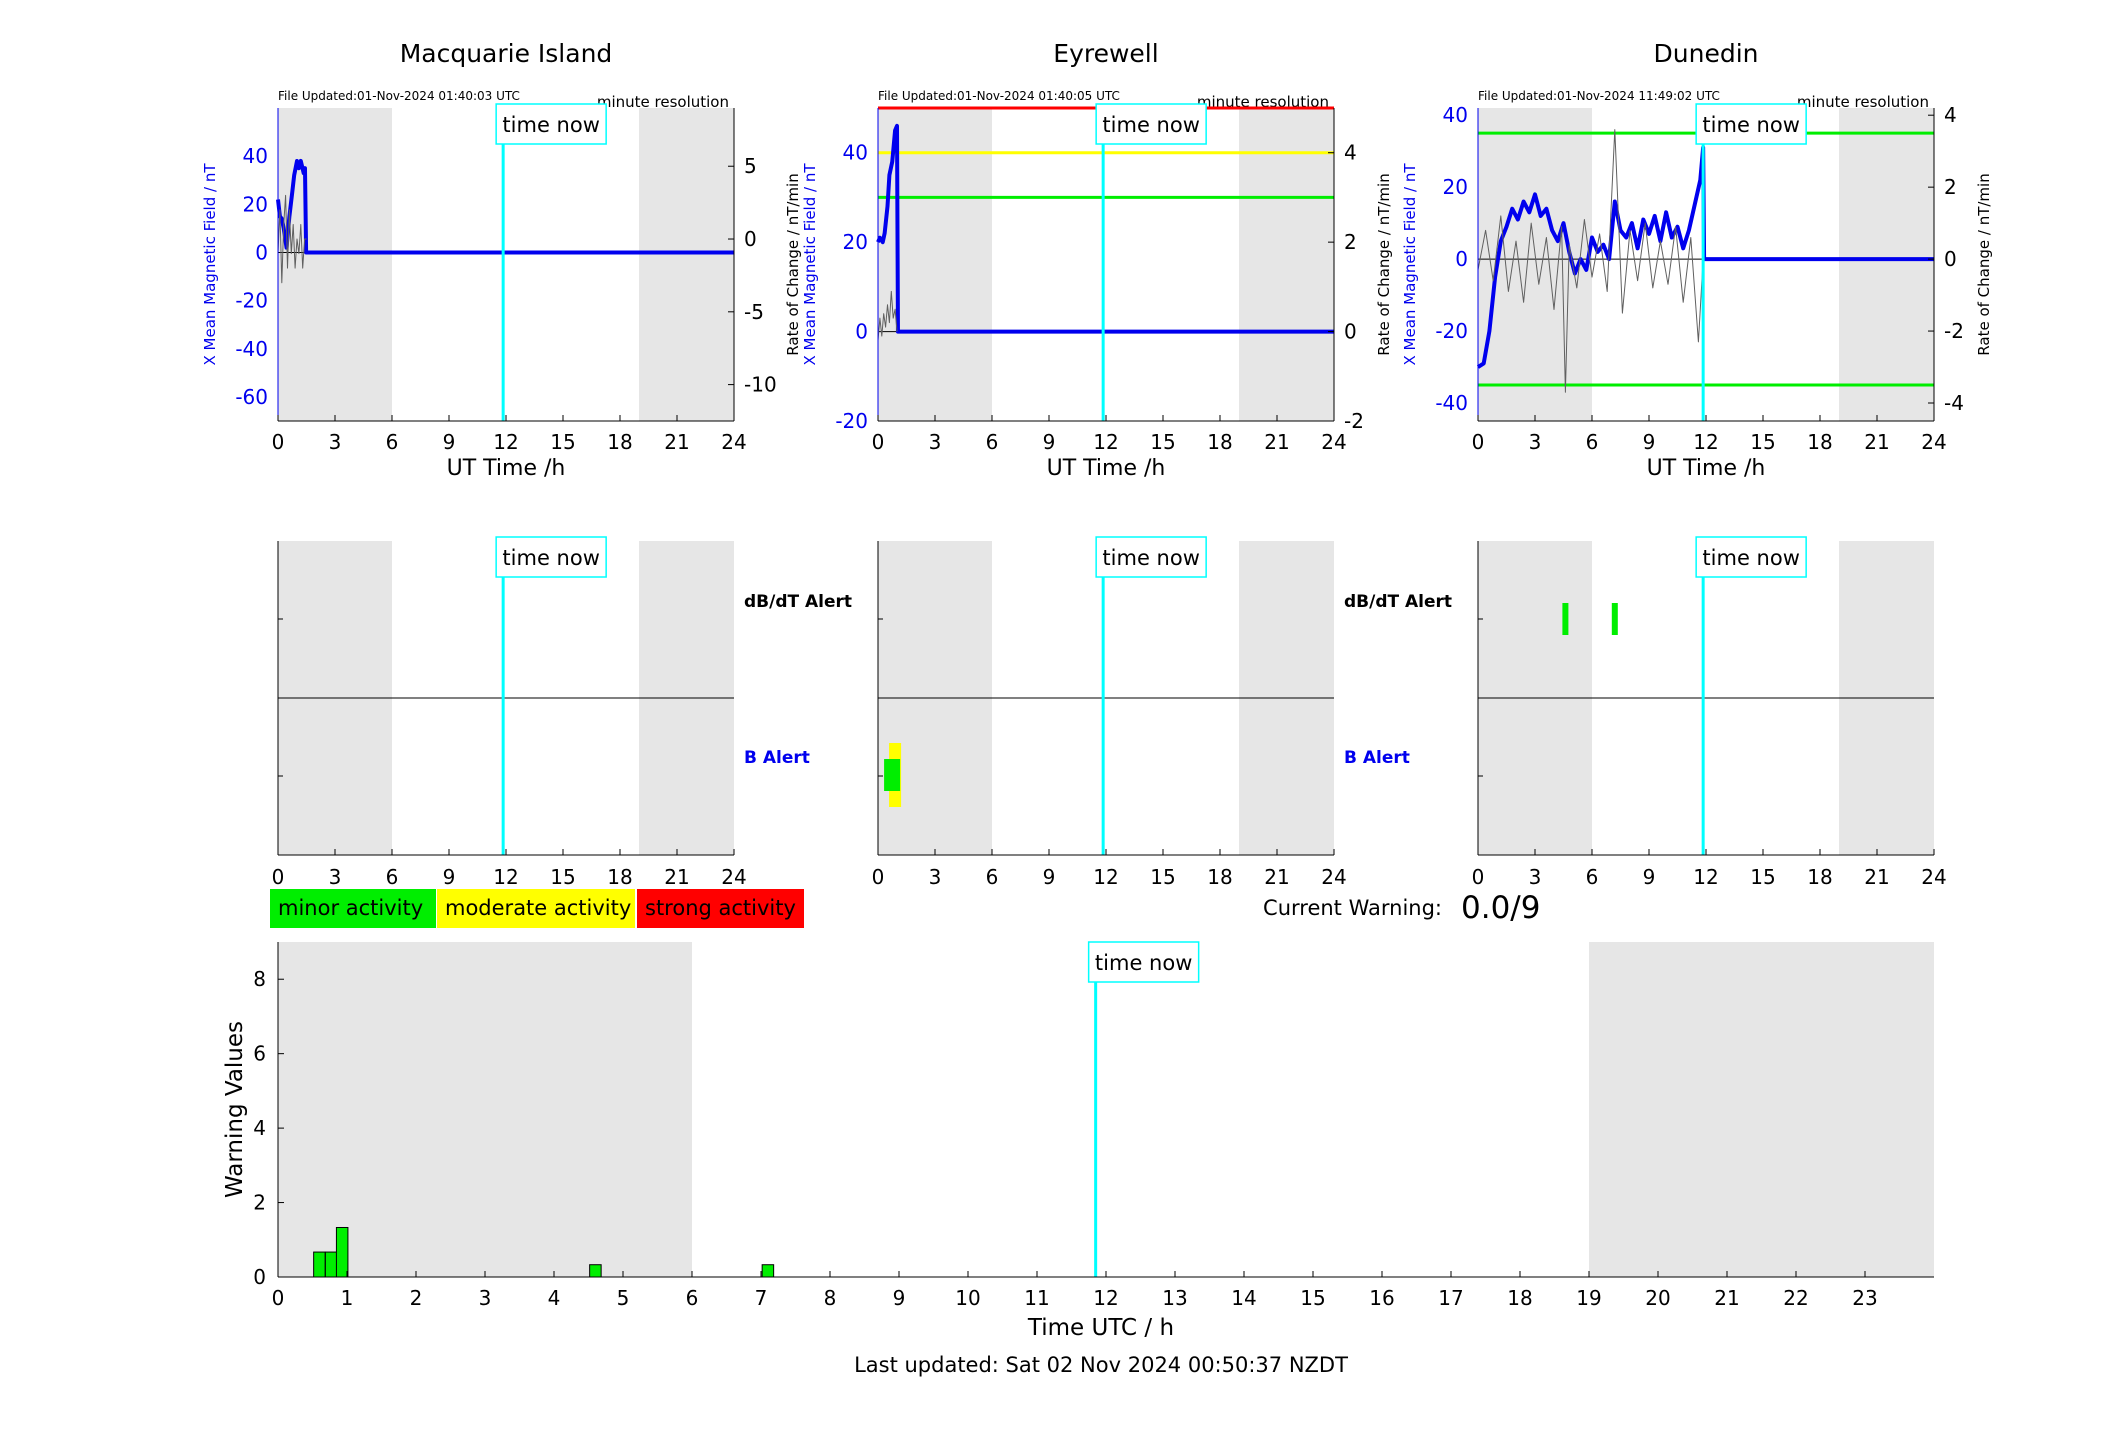 The height and width of the screenshot is (1437, 2117). I want to click on legend-label-2: strong activity, so click(720, 908).